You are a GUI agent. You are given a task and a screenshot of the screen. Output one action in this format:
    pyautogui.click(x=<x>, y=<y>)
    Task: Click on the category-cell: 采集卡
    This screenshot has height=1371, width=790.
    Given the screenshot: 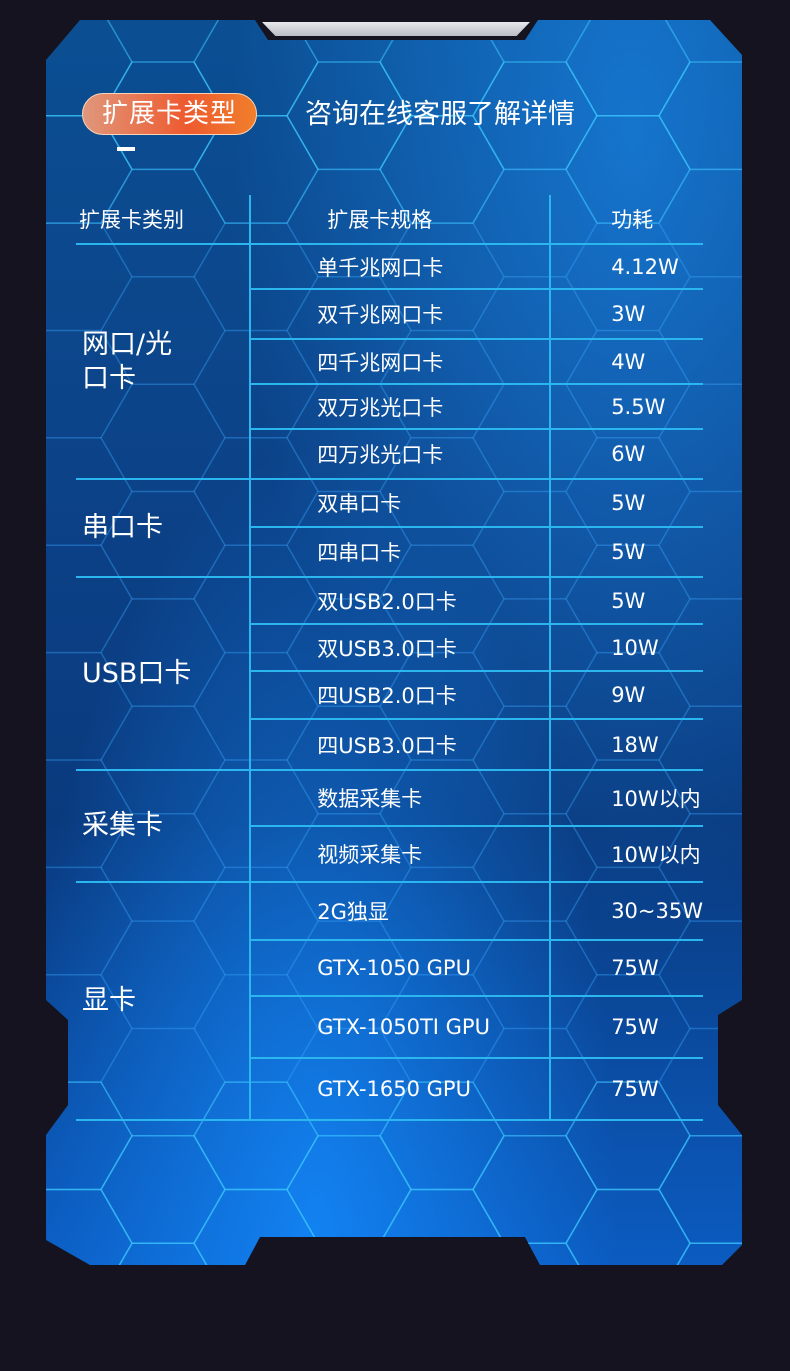 What is the action you would take?
    pyautogui.click(x=164, y=826)
    